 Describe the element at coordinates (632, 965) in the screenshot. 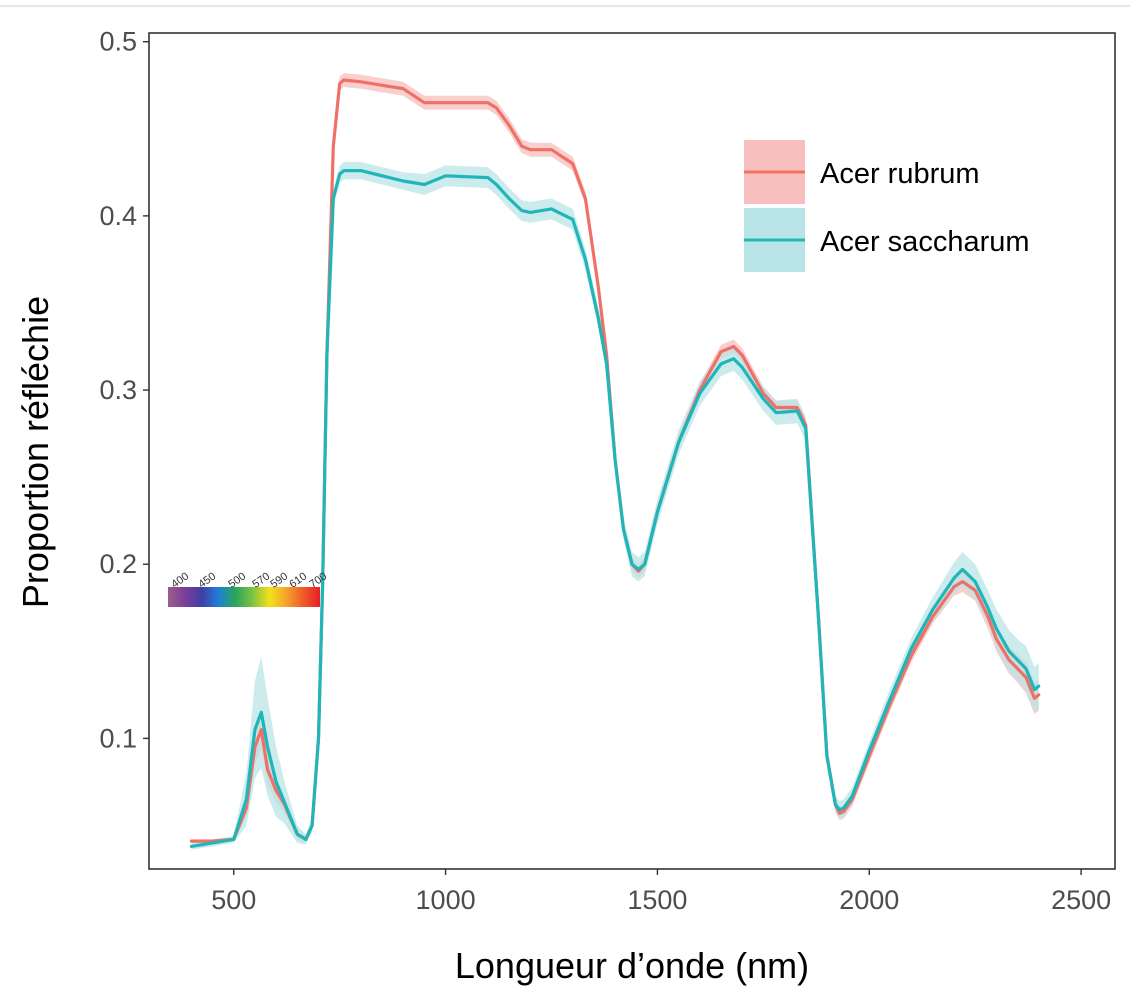

I see `x-axis-title: Longueur d’onde (nm)` at that location.